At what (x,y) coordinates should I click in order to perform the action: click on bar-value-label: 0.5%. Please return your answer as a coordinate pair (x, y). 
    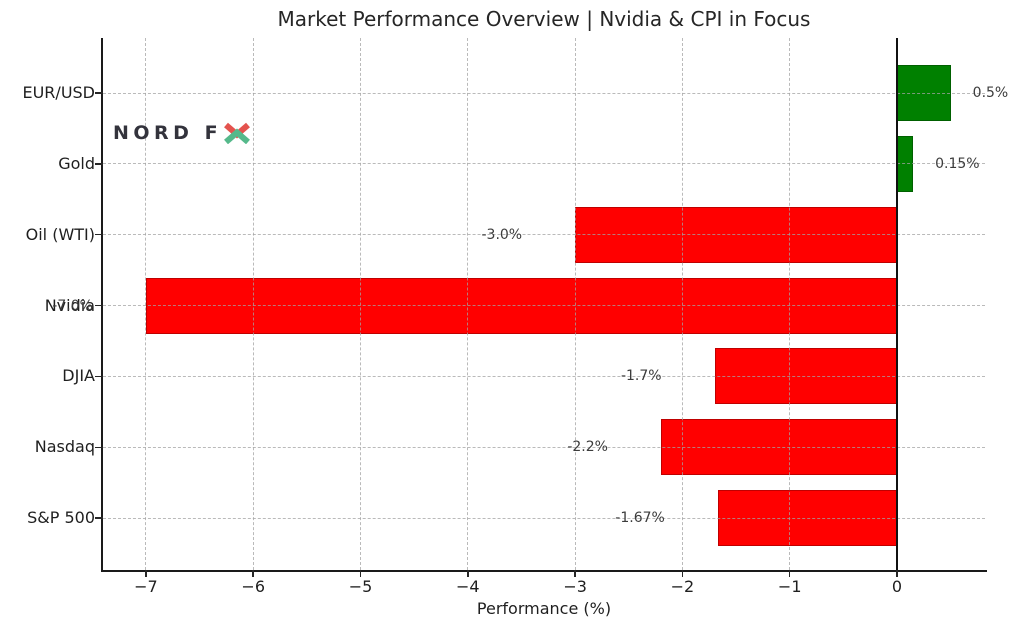
    Looking at the image, I should click on (990, 93).